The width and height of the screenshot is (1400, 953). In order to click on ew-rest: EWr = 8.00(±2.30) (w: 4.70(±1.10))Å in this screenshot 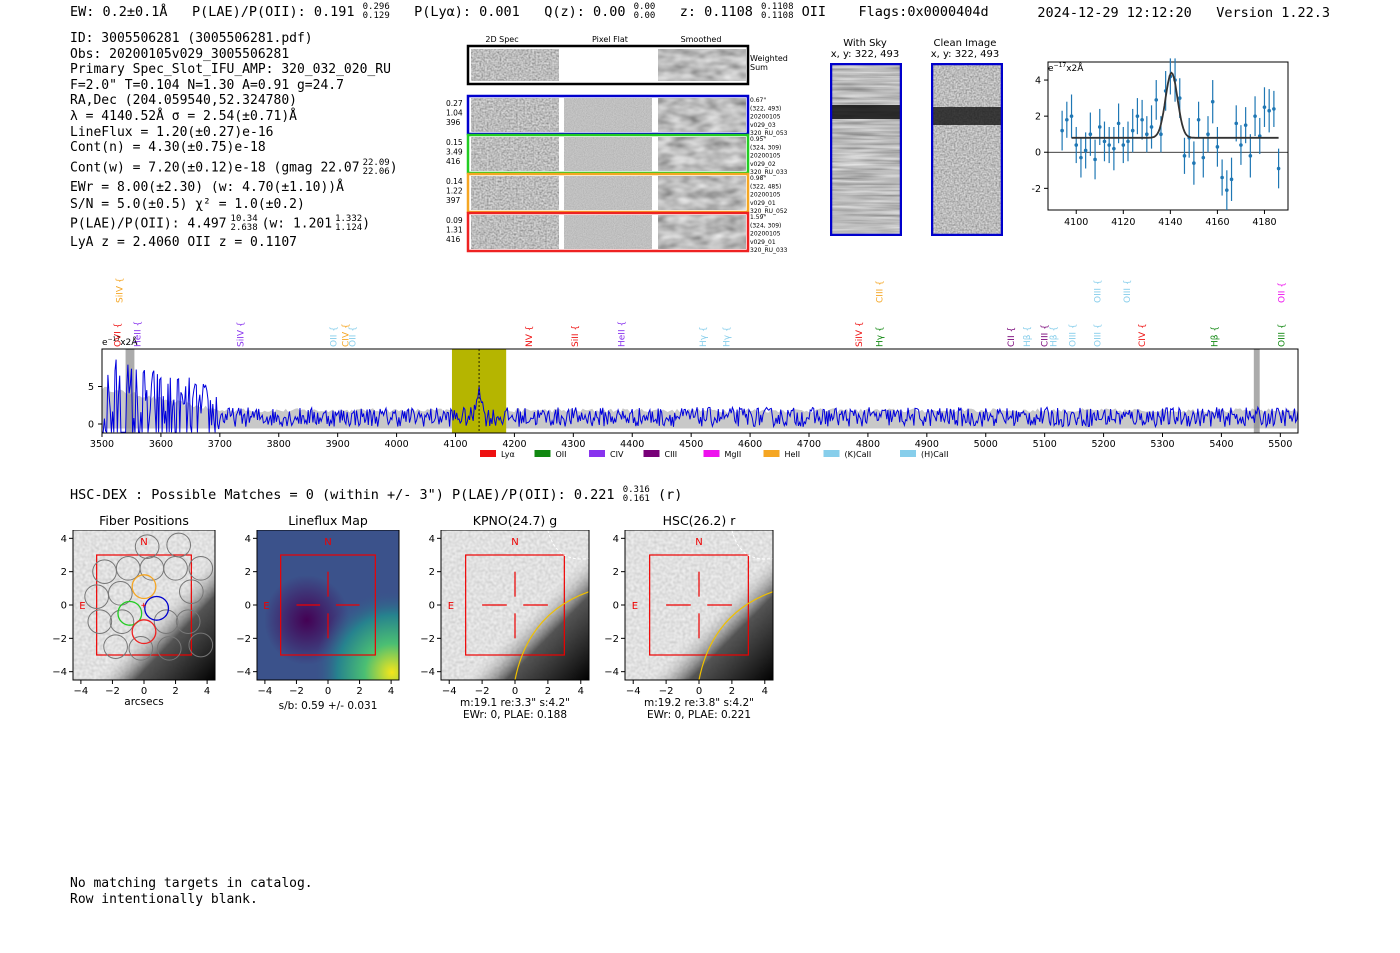, I will do `click(207, 187)`.